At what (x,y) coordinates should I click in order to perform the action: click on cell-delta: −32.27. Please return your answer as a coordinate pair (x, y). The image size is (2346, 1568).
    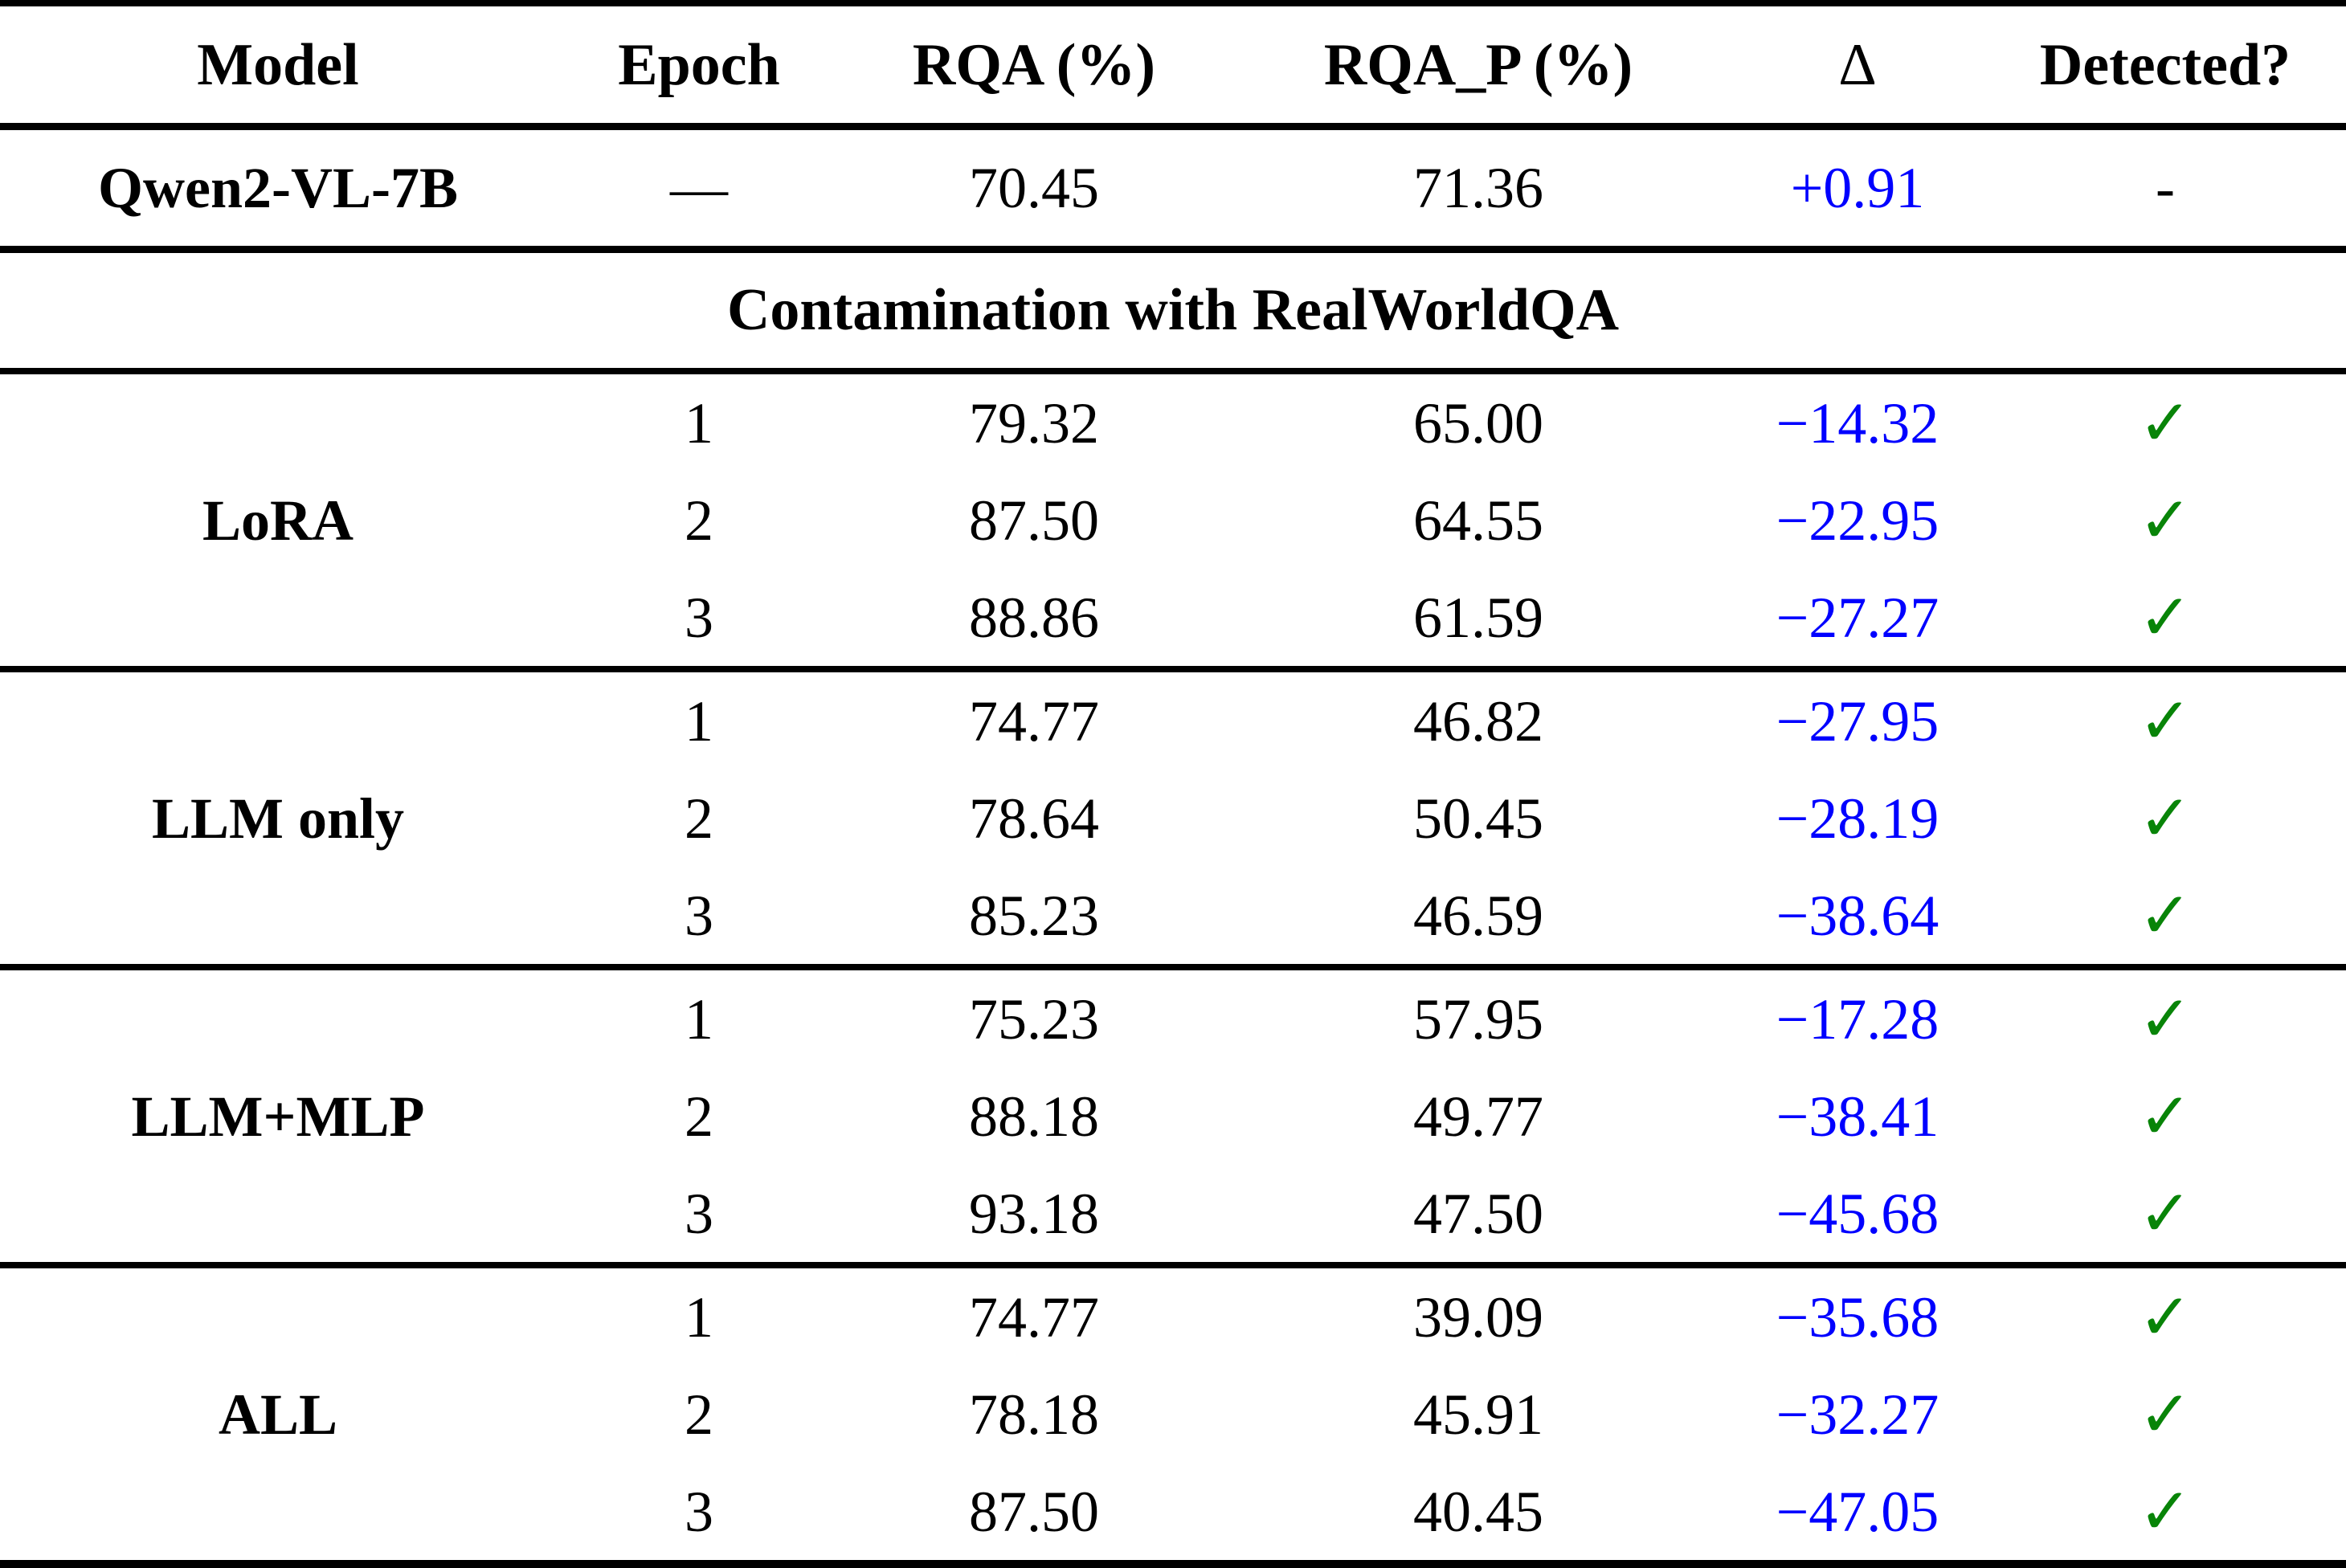
    Looking at the image, I should click on (1857, 1415).